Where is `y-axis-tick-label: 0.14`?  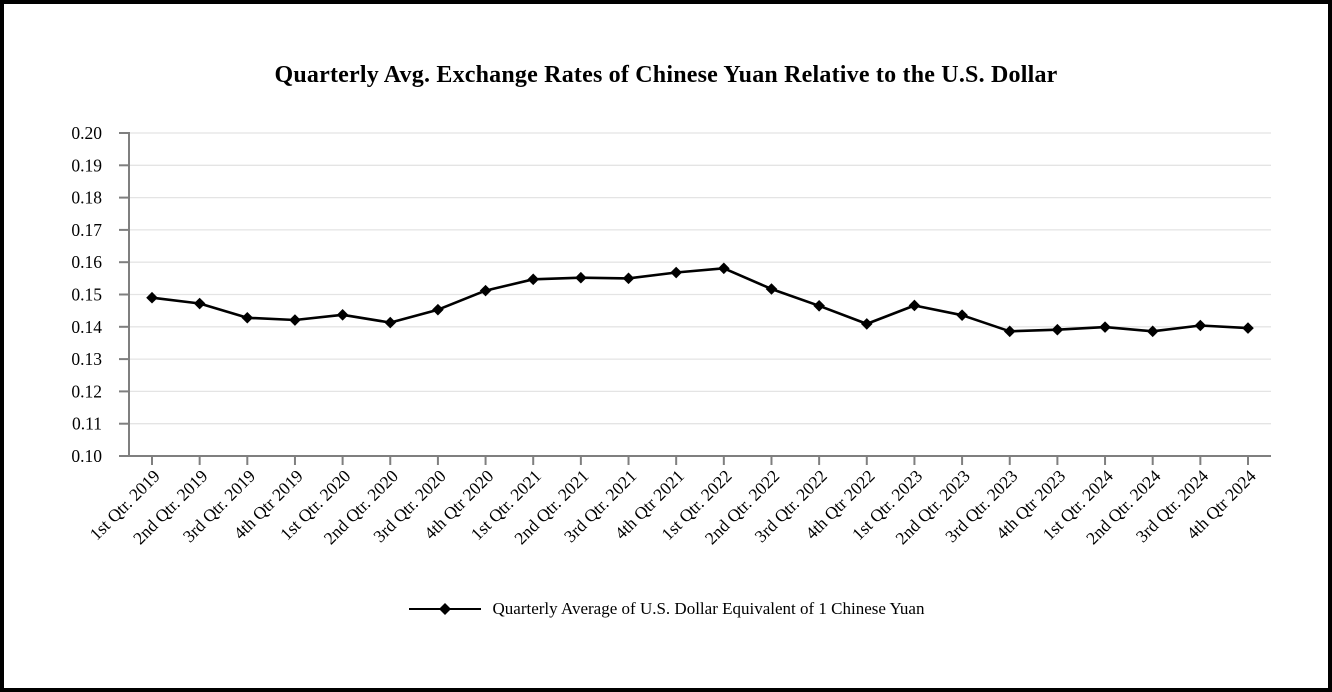
y-axis-tick-label: 0.14 is located at coordinates (86, 327).